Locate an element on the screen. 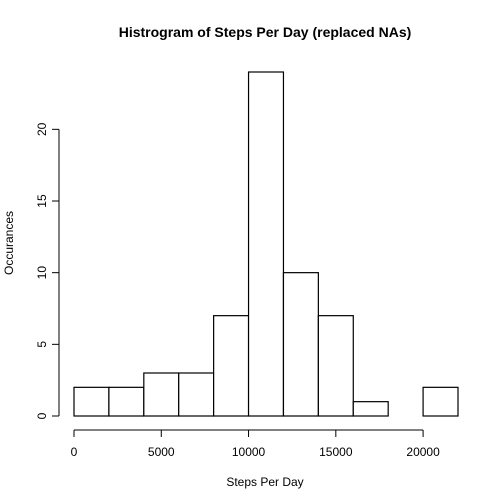  x-axis-ticks: 0 5000 10000 15000 20000 is located at coordinates (255, 444).